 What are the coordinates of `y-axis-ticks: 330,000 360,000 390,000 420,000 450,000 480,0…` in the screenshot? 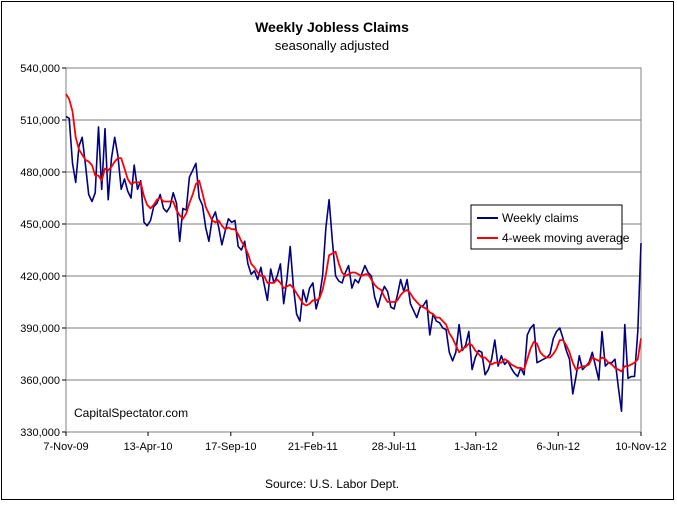 It's located at (43, 251).